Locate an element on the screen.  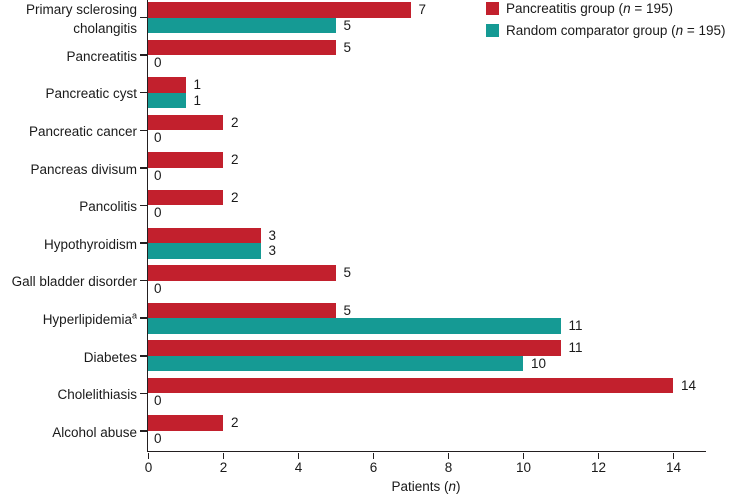
category-label-pancreas-divisum: Pancreas divisum is located at coordinates (83, 169).